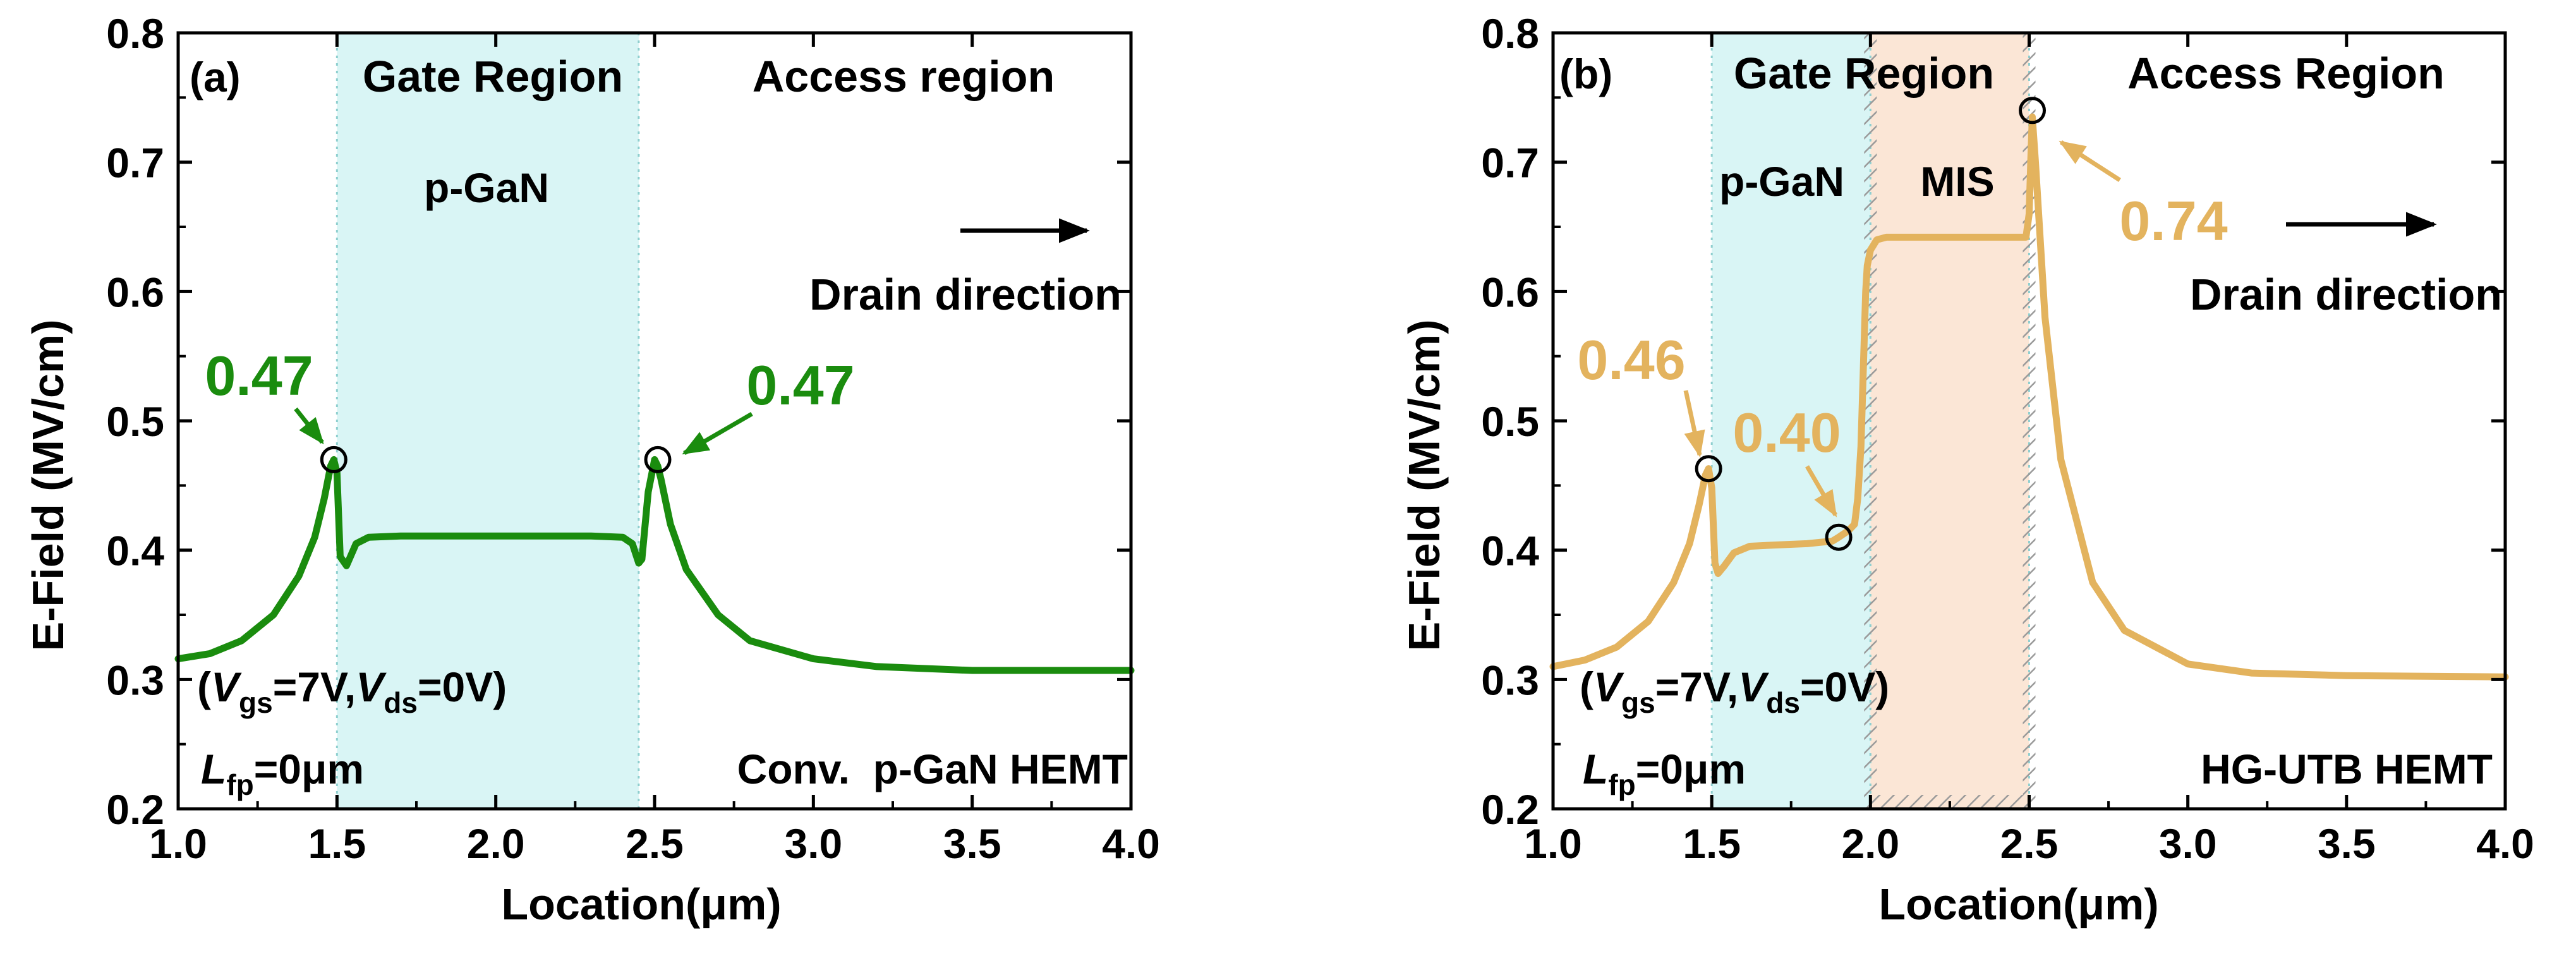 The width and height of the screenshot is (2576, 963). Describe the element at coordinates (2029, 843) in the screenshot. I see `panel-b-x-tick-label: 2.5` at that location.